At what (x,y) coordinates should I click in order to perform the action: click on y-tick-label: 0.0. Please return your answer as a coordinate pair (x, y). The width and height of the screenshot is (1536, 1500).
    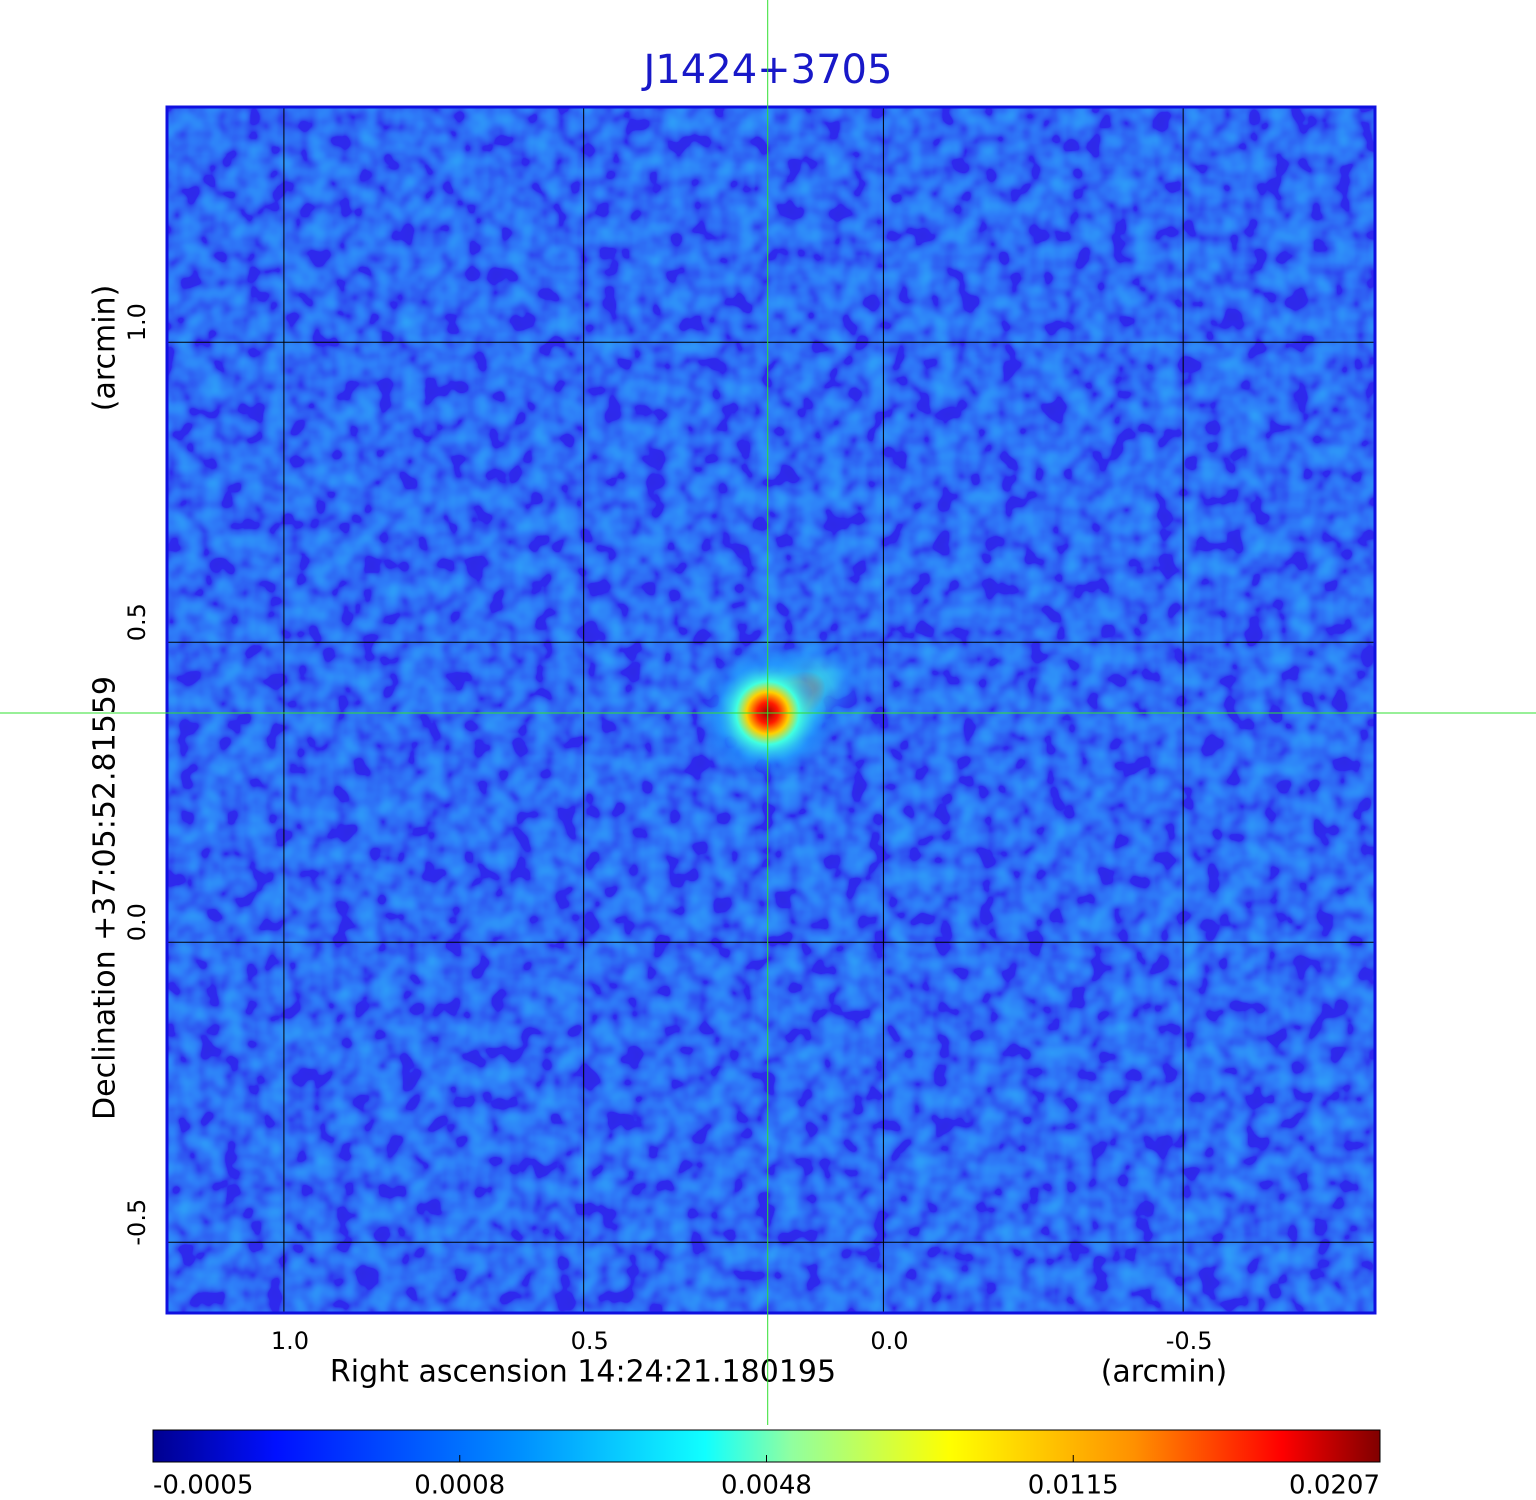
    Looking at the image, I should click on (137, 922).